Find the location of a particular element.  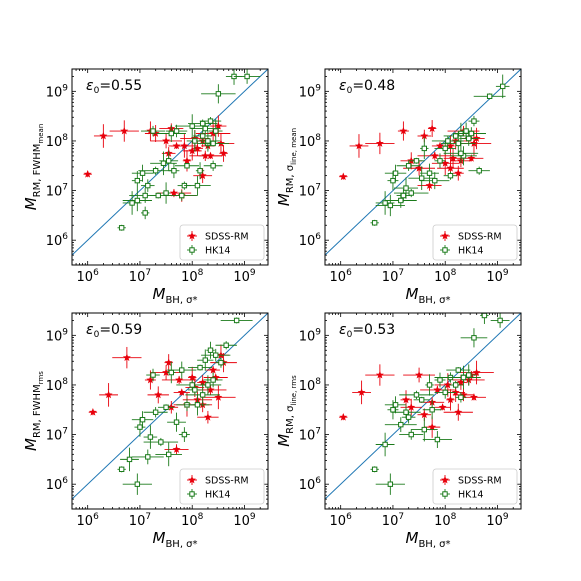

y-axis-label: MRM, FWHMrms is located at coordinates (33, 411).